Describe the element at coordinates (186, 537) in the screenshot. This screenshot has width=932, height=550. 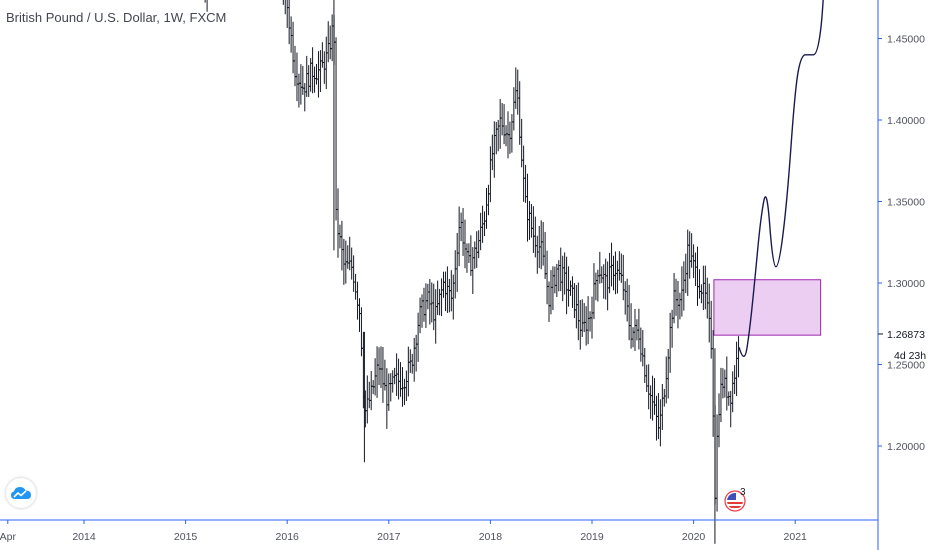
I see `time-tick-label: 2015` at that location.